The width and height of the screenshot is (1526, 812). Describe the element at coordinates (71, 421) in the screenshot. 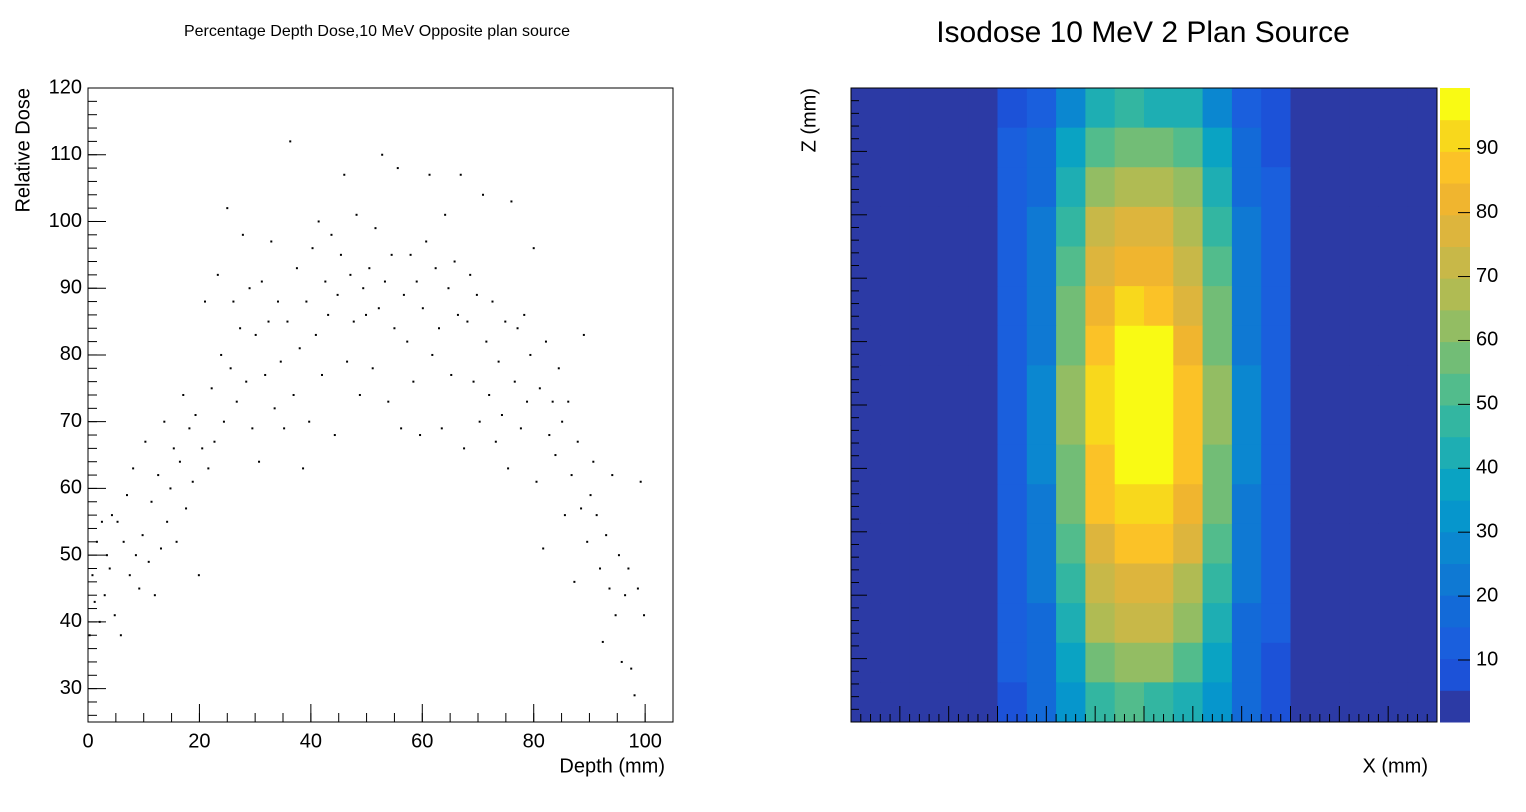

I see `y-tick-label: 70` at that location.